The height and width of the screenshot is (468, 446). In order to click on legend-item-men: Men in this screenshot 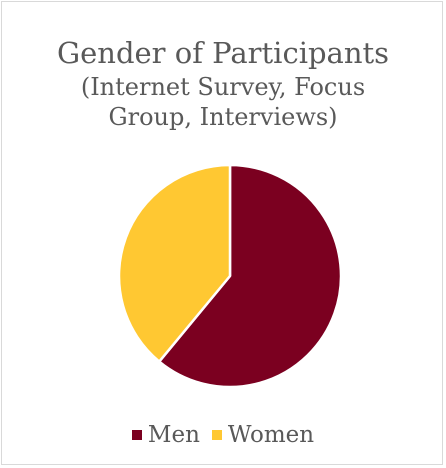, I will do `click(165, 435)`.